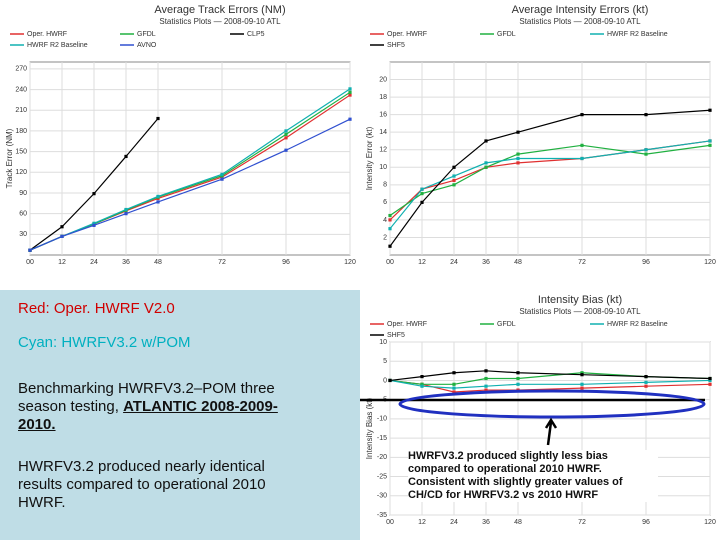 This screenshot has height=540, width=720. I want to click on y-tick-label: 14, so click(383, 132).